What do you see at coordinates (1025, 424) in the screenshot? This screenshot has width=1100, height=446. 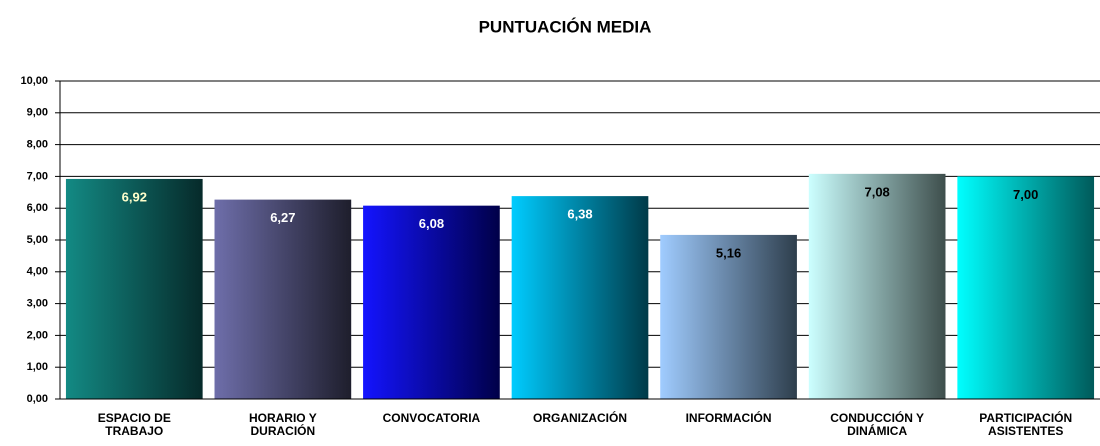 I see `x-tick-label: PARTICIPACIÓN ASISTENTES` at bounding box center [1025, 424].